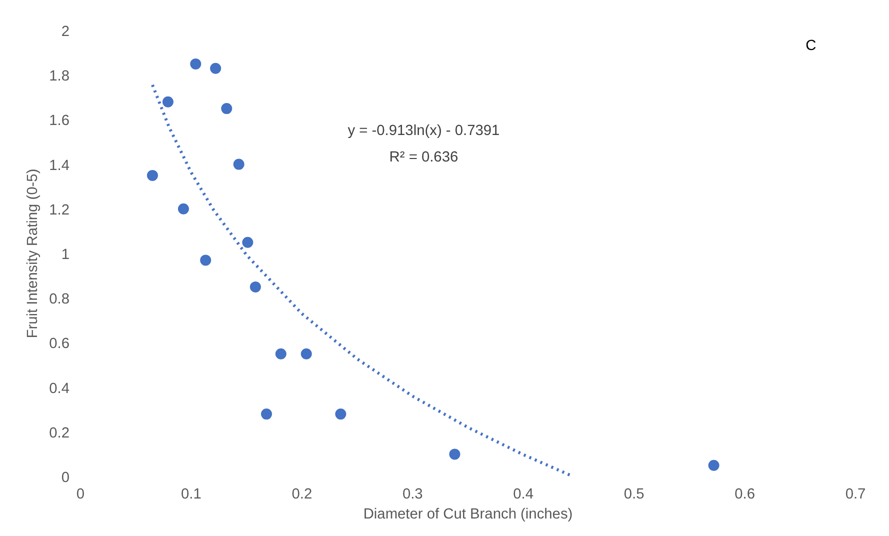 The height and width of the screenshot is (536, 889). Describe the element at coordinates (59, 166) in the screenshot. I see `y-tick-label: 1.4` at that location.